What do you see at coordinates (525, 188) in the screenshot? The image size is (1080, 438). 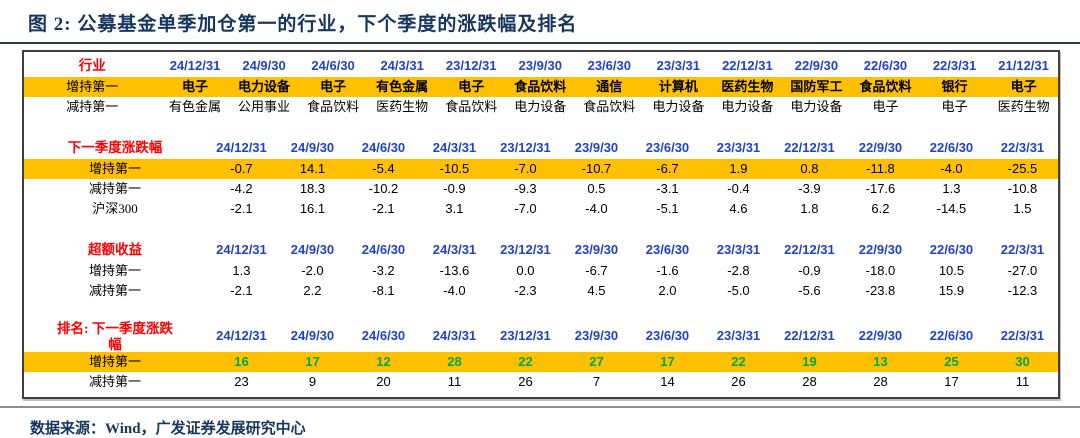 I see `table-cell: -9.3` at bounding box center [525, 188].